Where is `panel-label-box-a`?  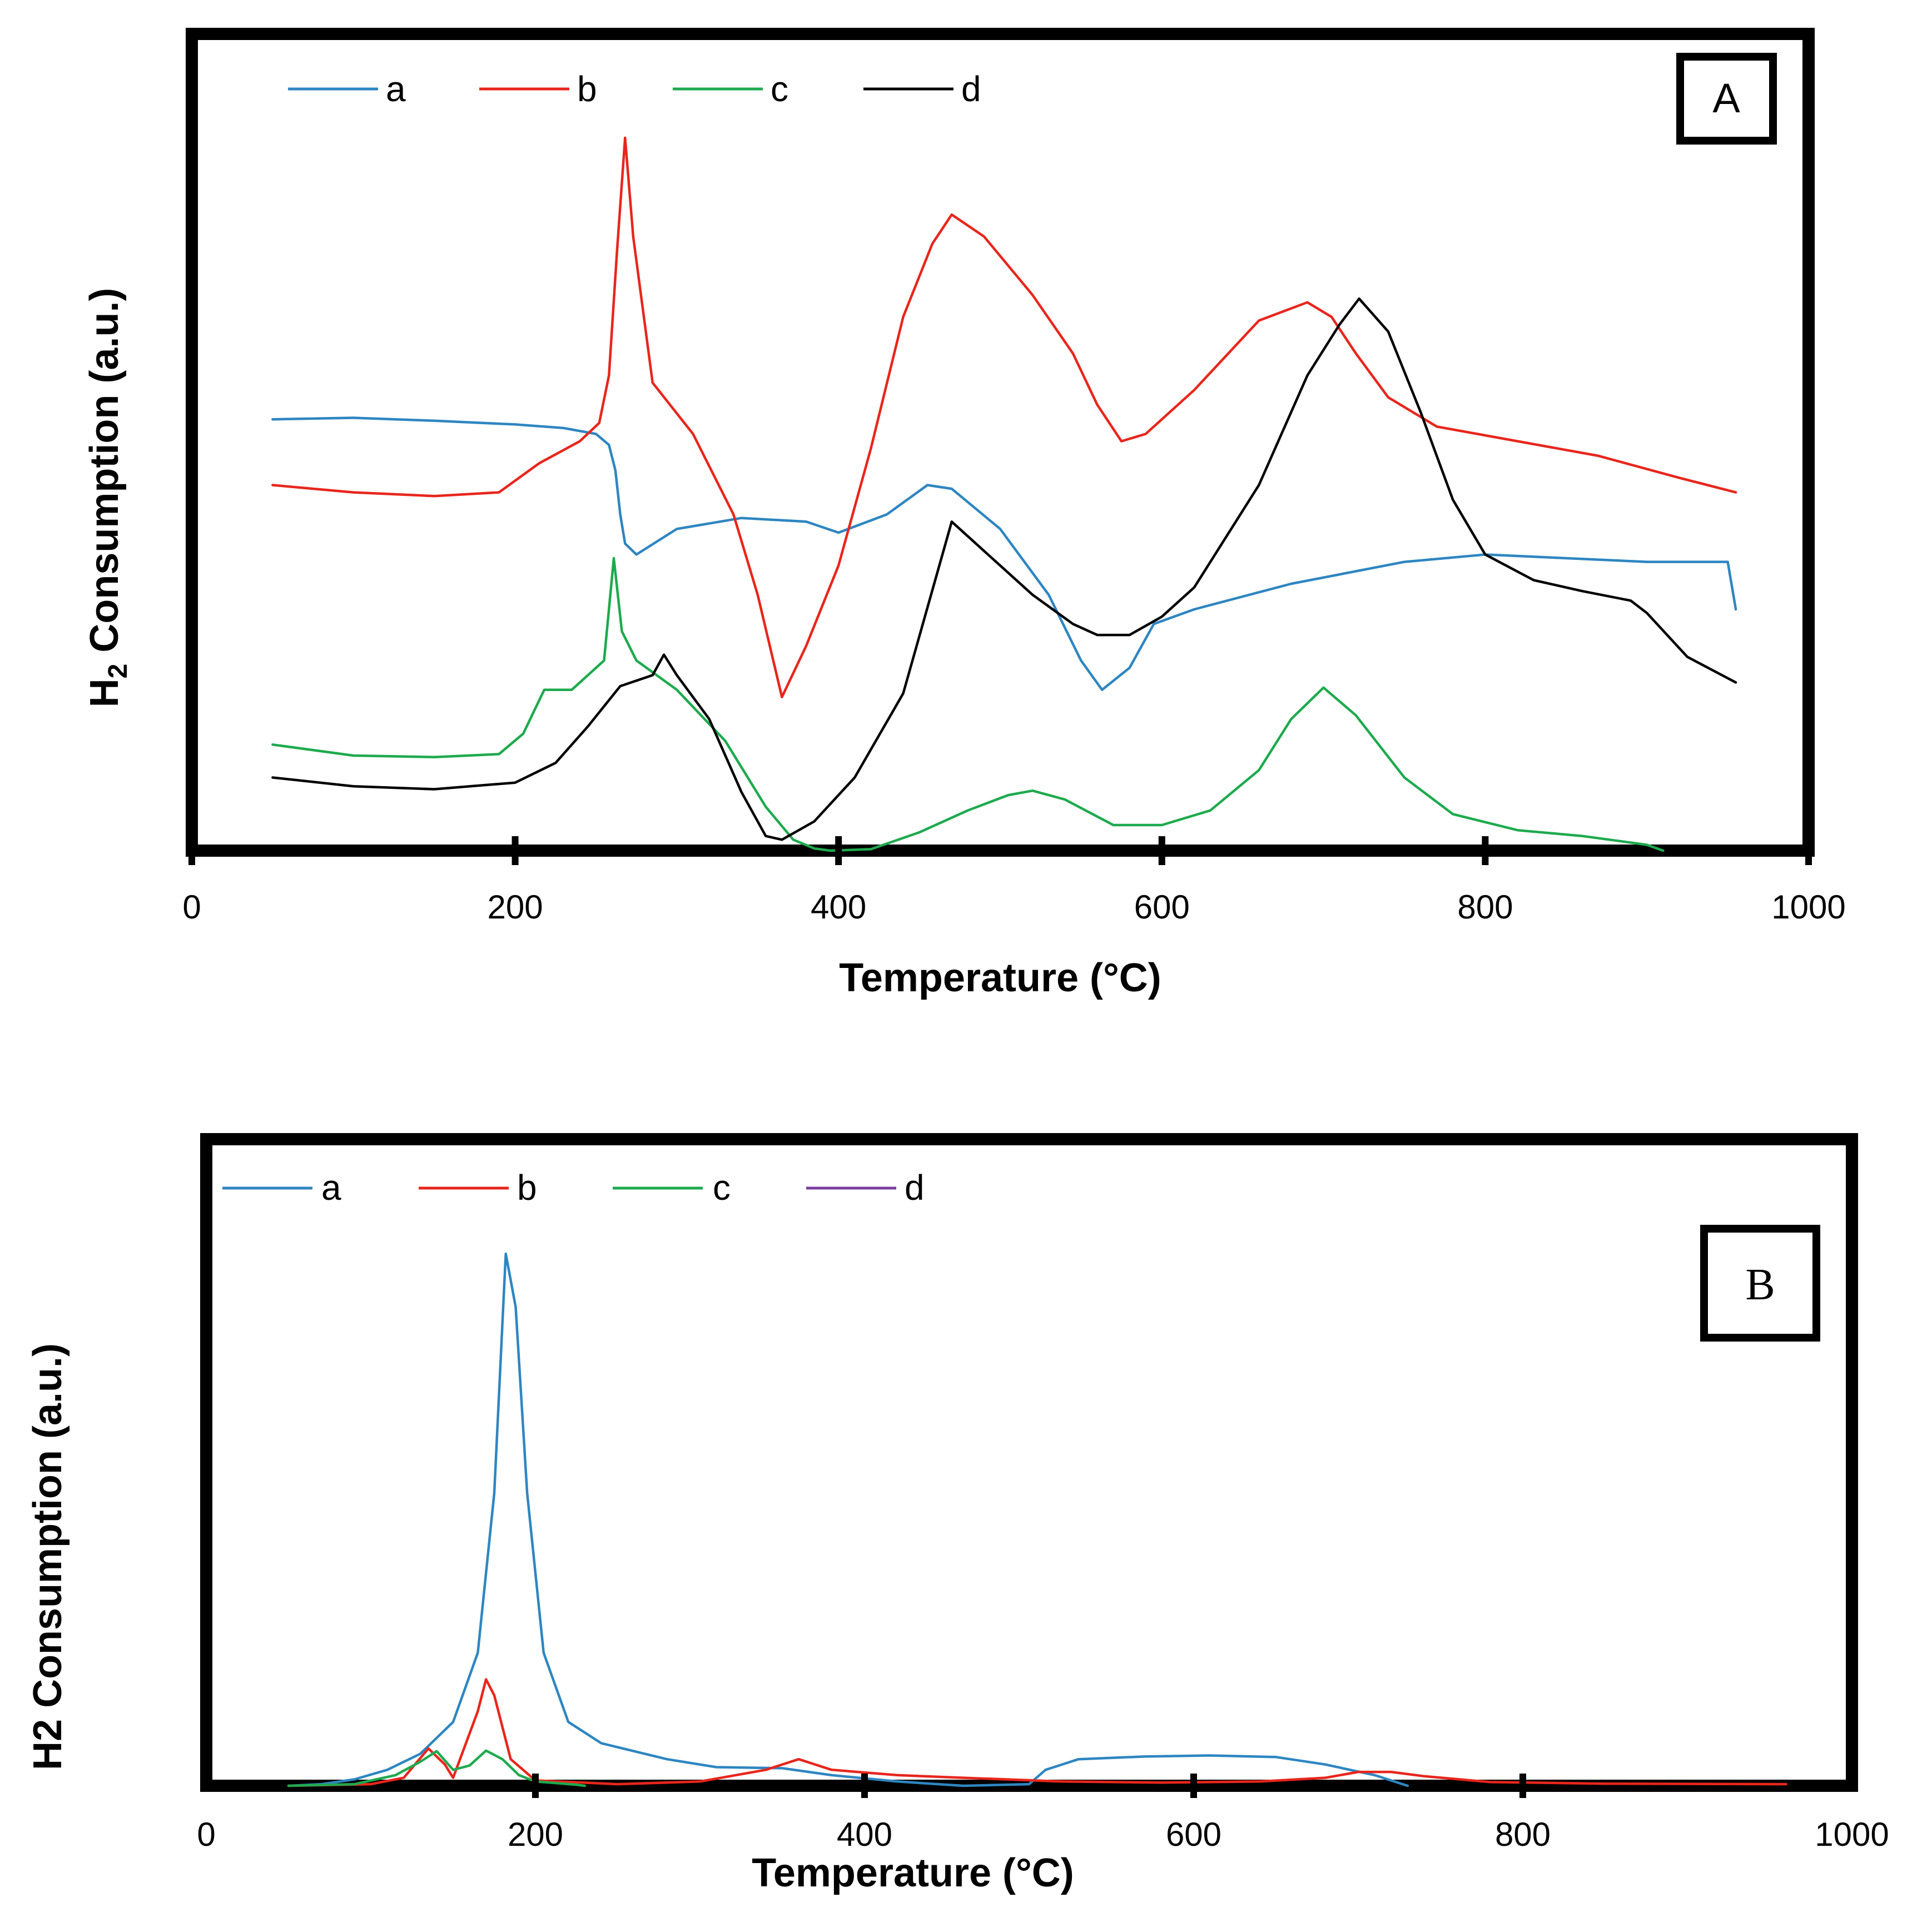 panel-label-box-a is located at coordinates (1726, 99).